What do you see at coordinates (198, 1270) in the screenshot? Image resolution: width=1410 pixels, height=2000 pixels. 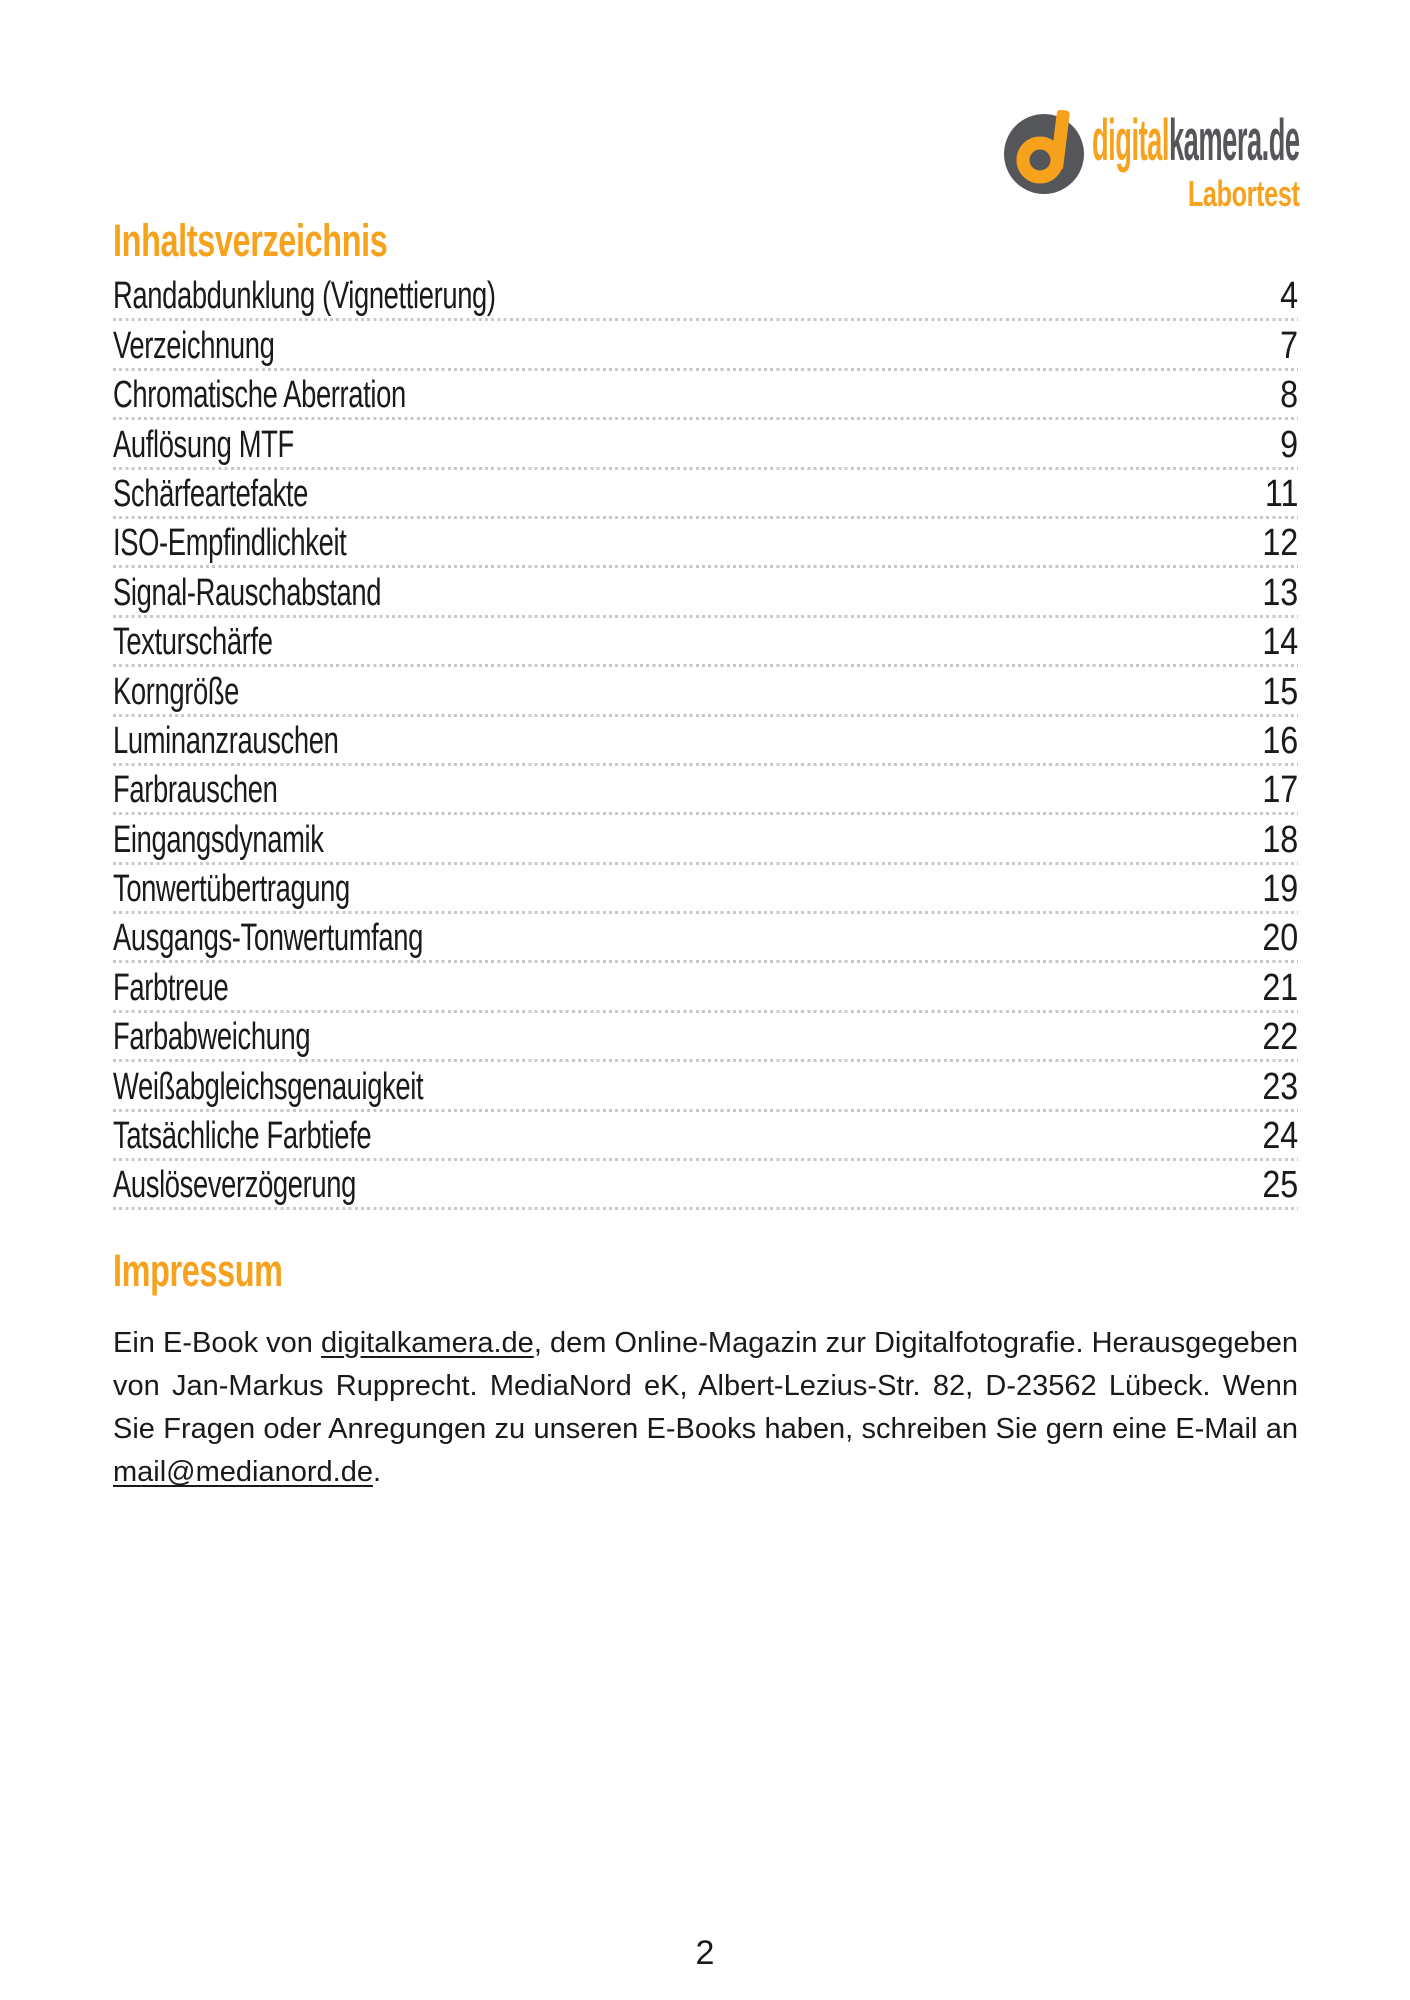 I see `impressum-heading: Impressum` at bounding box center [198, 1270].